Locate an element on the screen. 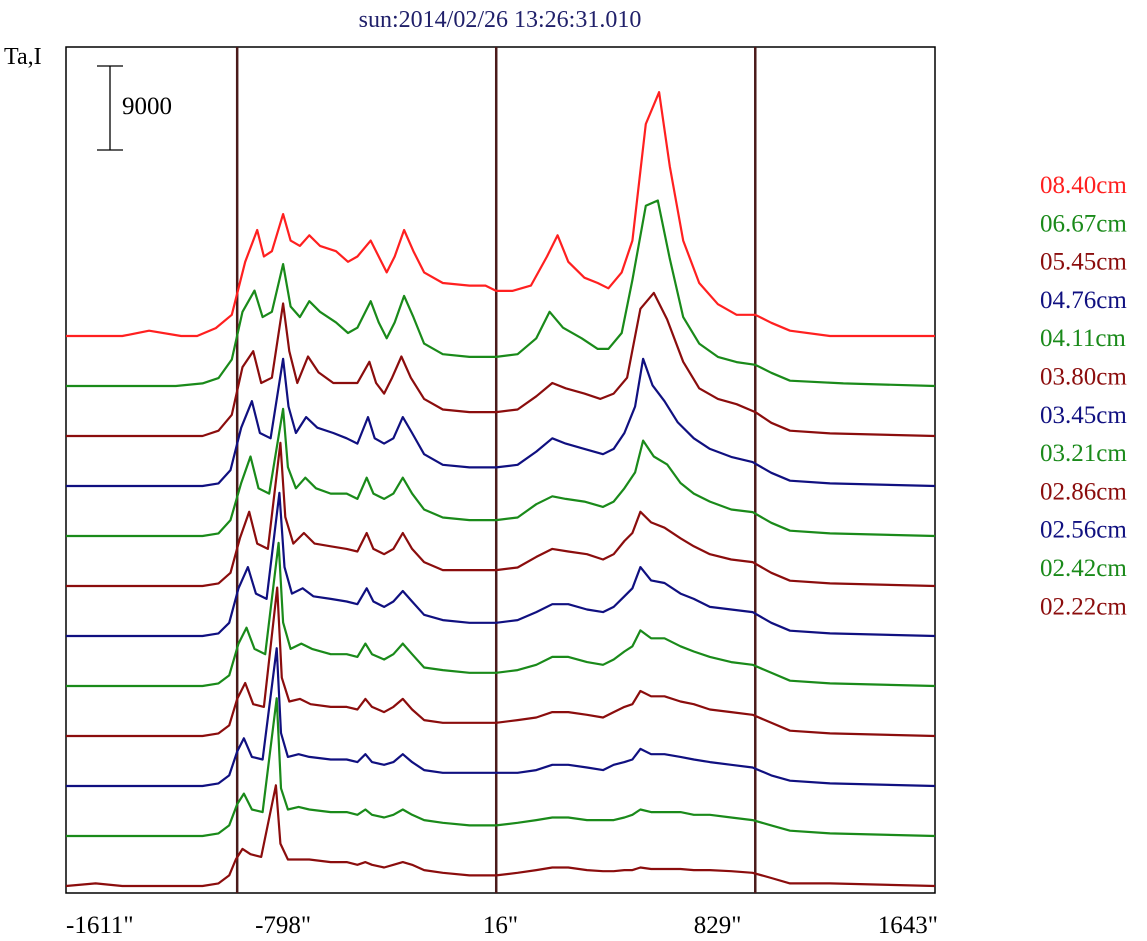  chart-title: sun:2014/02/26 13:26:31.010 is located at coordinates (500, 20).